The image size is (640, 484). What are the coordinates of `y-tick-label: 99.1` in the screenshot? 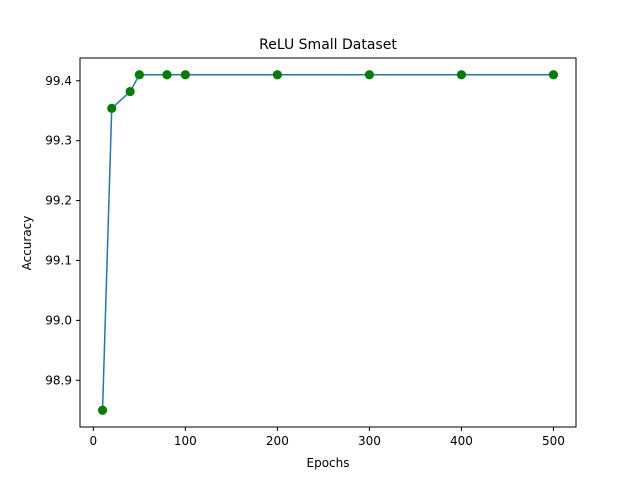 It's located at (58, 260).